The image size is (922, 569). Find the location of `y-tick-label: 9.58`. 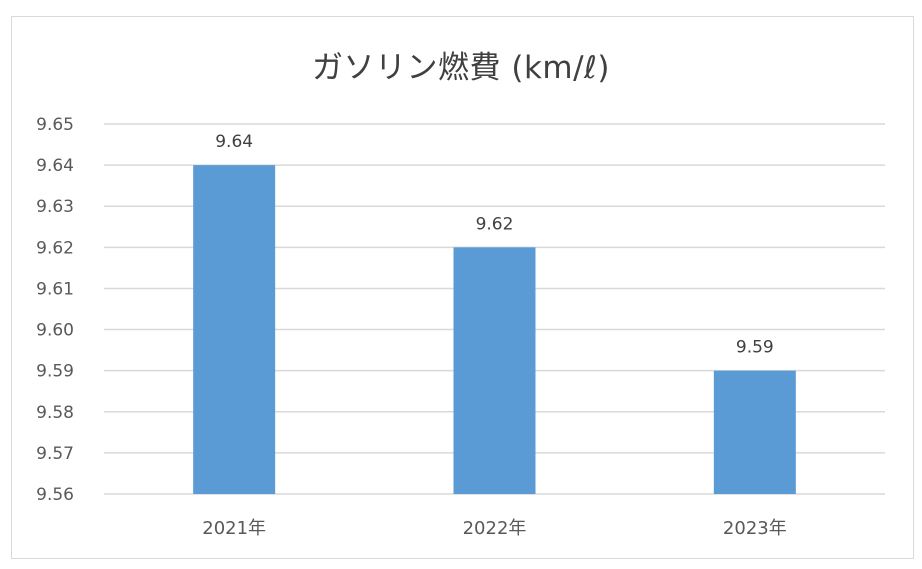

y-tick-label: 9.58 is located at coordinates (55, 413).